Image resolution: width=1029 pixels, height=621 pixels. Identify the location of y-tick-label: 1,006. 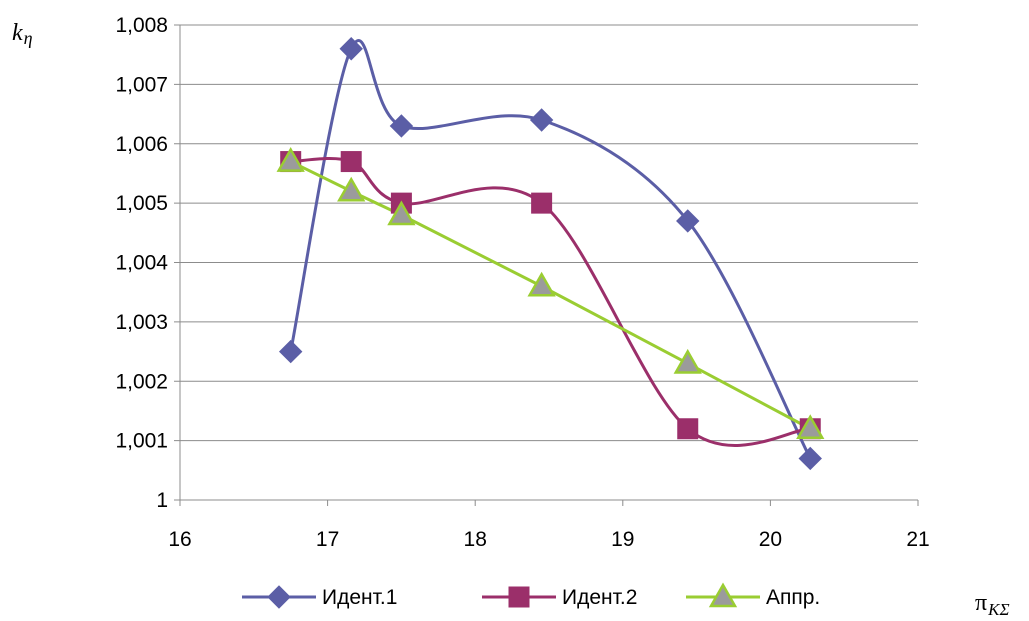
(141, 144).